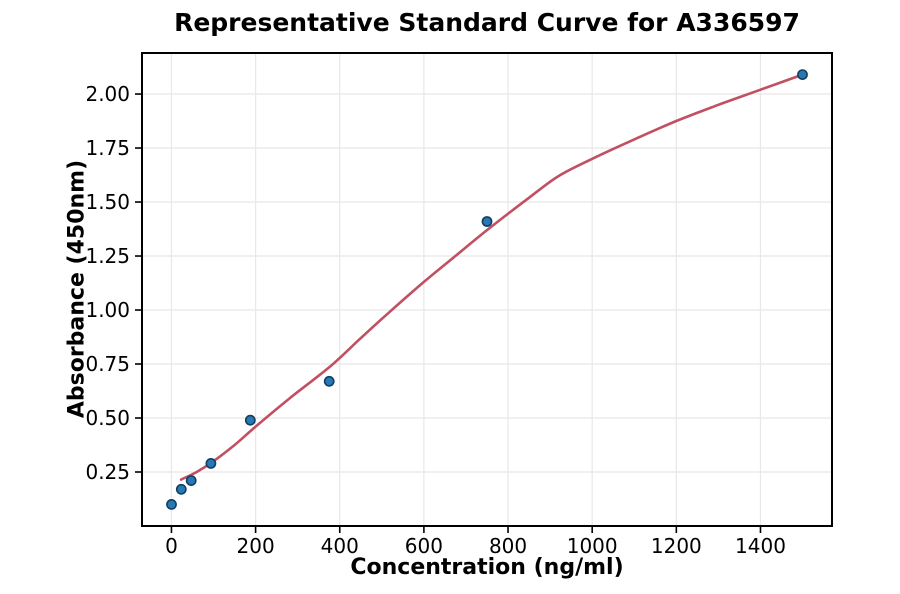  I want to click on y-tick-label: 1.25, so click(107, 256).